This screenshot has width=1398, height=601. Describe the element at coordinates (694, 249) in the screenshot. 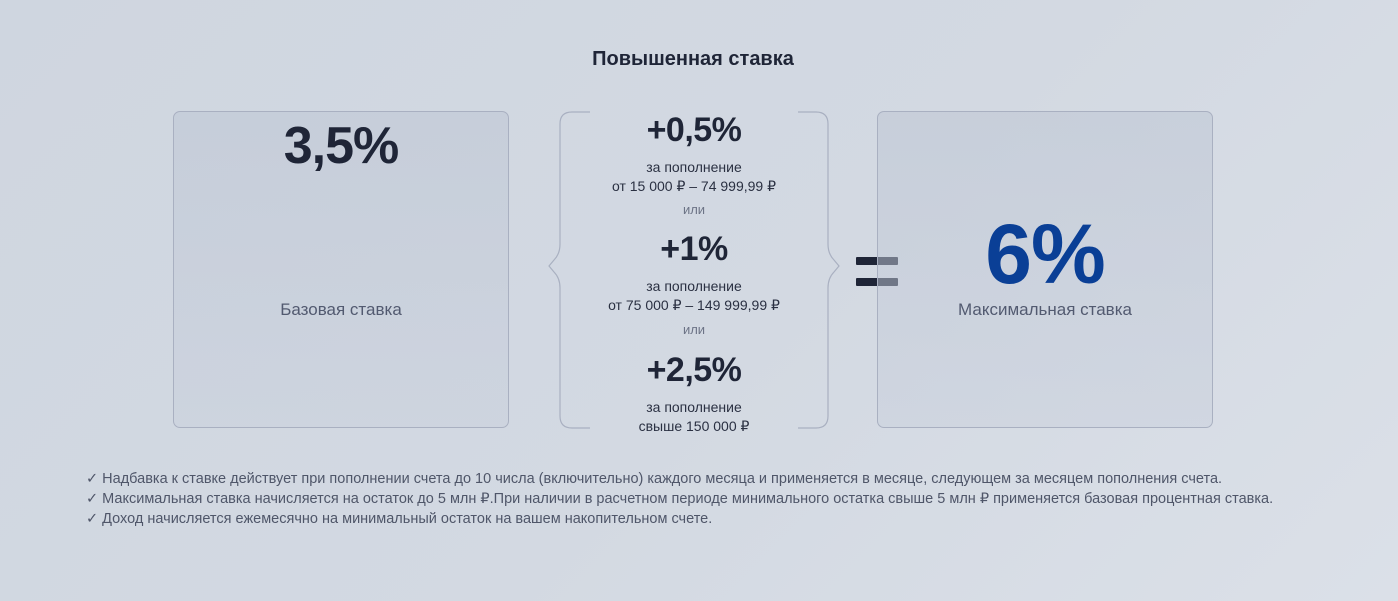

I see `bonus-2-value: +1%` at that location.